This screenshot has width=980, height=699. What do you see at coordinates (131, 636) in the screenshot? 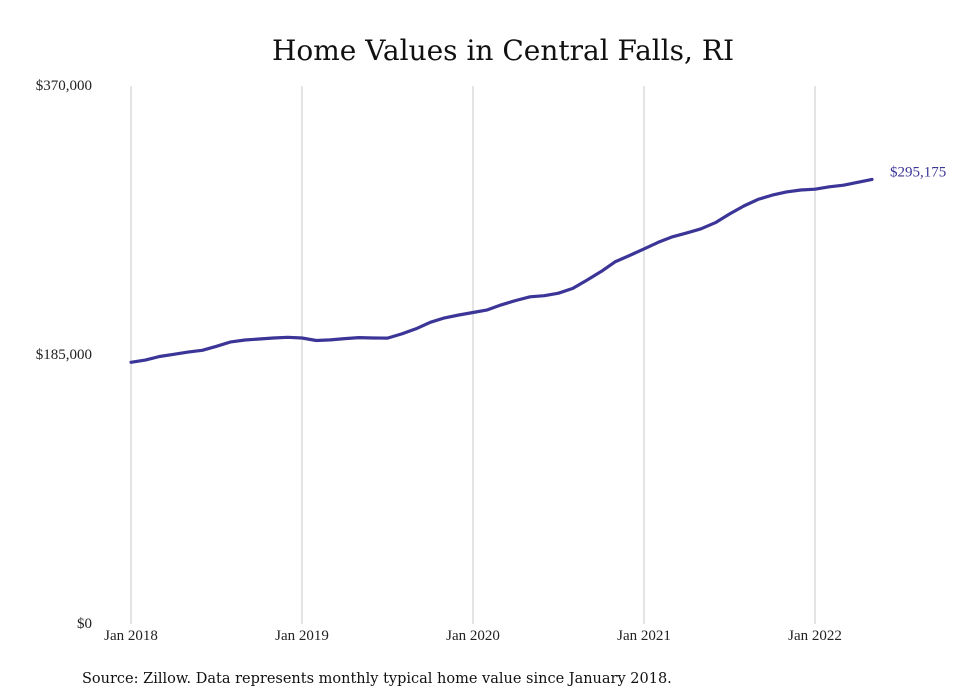
I see `x-tick-label: Jan 2018` at bounding box center [131, 636].